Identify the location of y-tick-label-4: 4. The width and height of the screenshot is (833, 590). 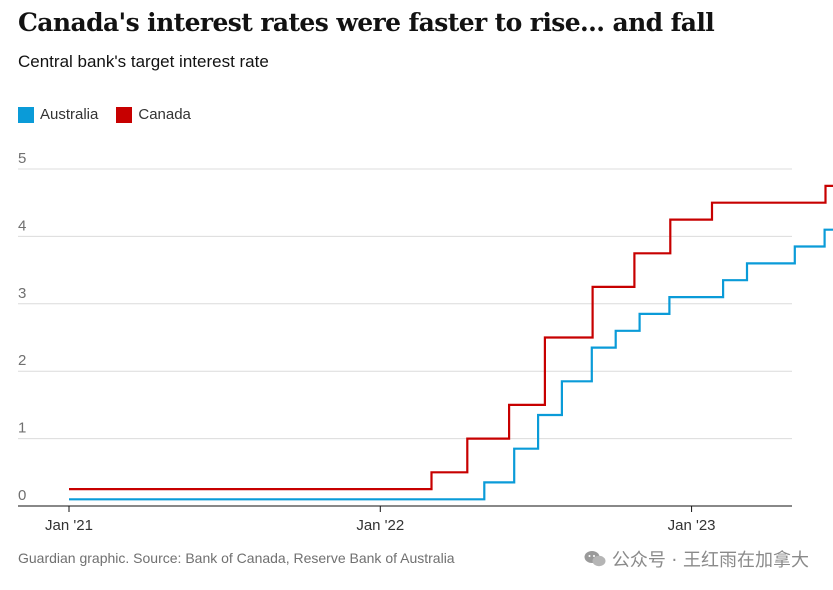
(22, 225).